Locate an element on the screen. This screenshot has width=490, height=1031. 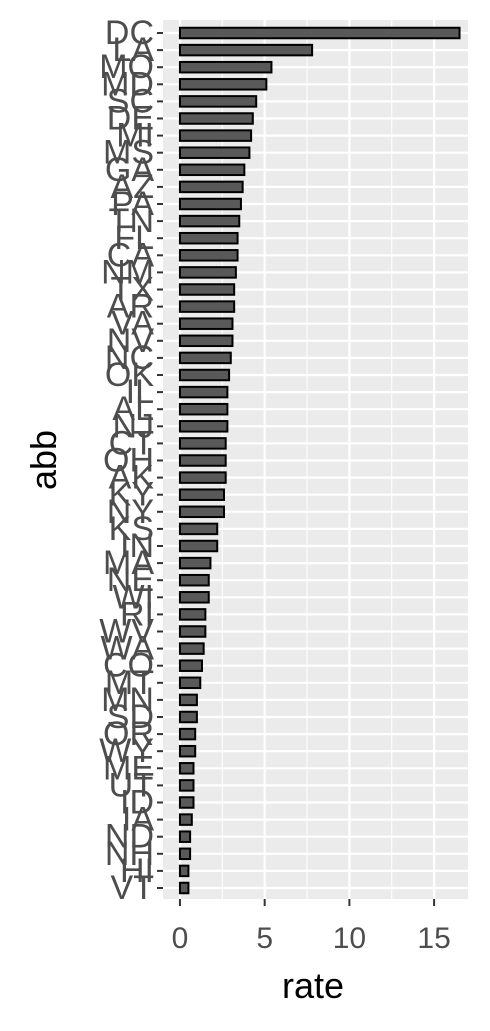
y-tick-label: UT is located at coordinates (131, 785).